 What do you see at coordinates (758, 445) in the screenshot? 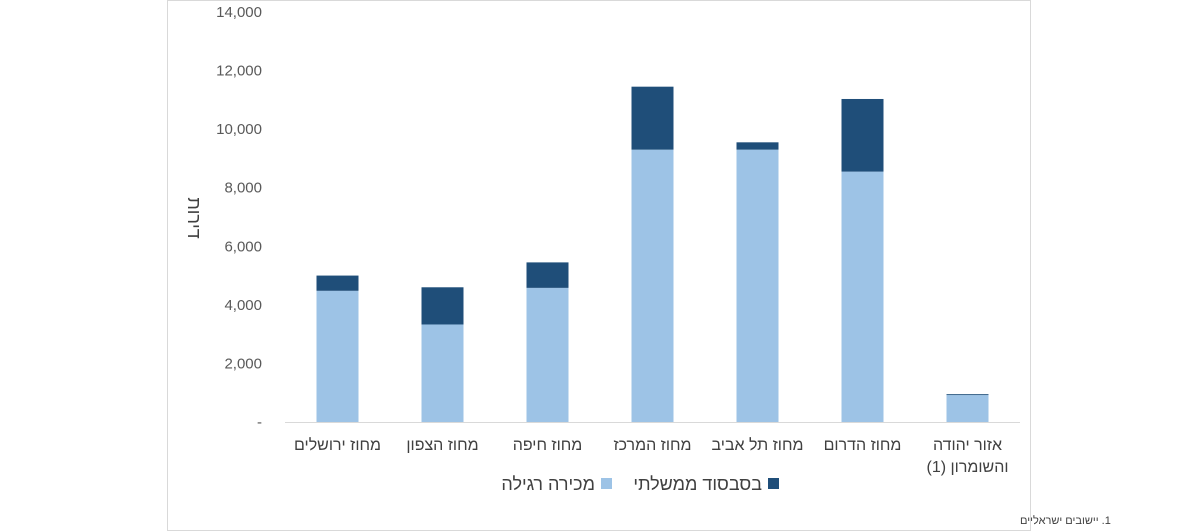
I see `x-category-label: מחוז תל אביב` at bounding box center [758, 445].